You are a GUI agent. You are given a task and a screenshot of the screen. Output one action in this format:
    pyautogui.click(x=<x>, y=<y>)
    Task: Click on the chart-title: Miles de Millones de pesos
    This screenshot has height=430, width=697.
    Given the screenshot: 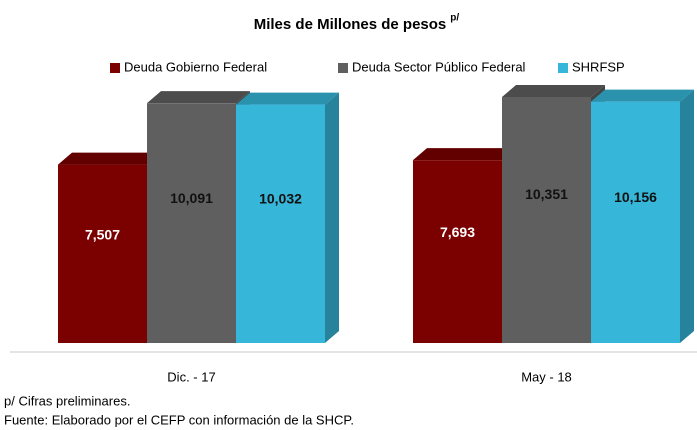 What is the action you would take?
    pyautogui.click(x=350, y=24)
    